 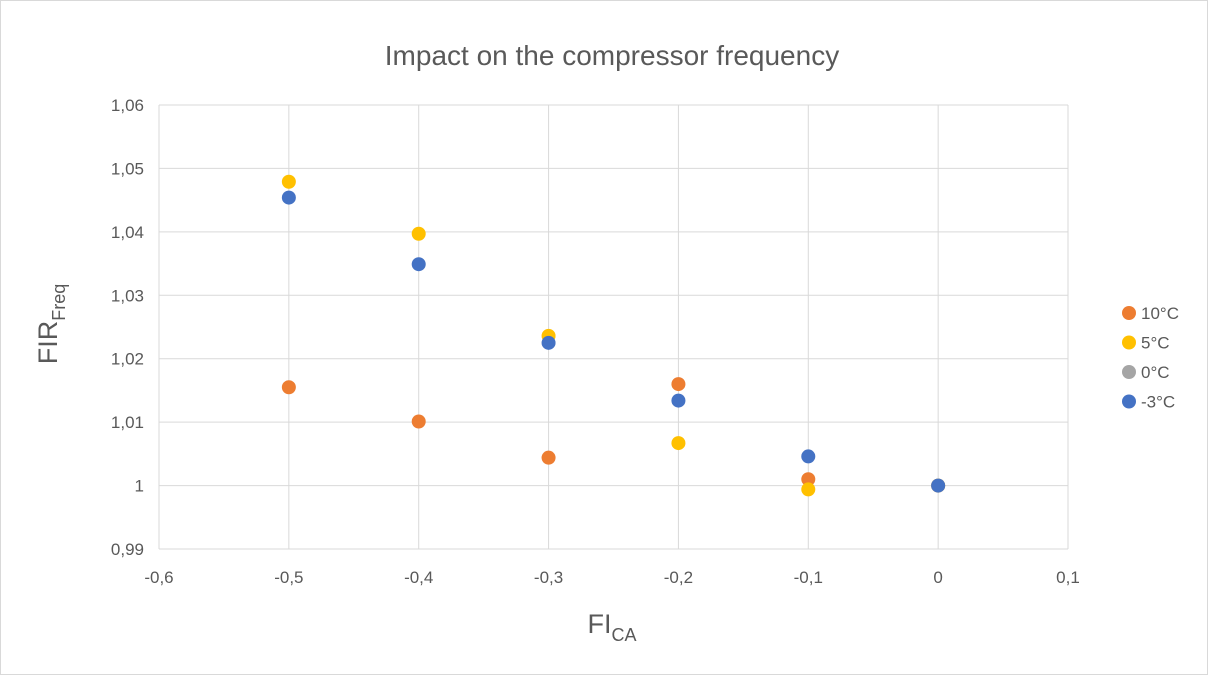 What do you see at coordinates (127, 232) in the screenshot?
I see `y-tick-label: 1,04` at bounding box center [127, 232].